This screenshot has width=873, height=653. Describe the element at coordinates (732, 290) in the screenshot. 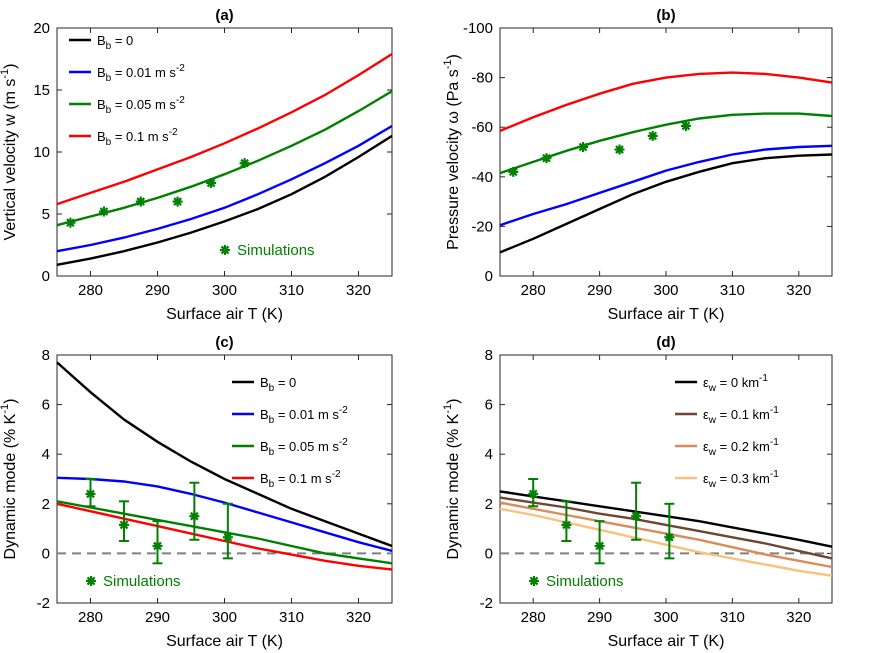

I see `x-tick-label: 310` at that location.